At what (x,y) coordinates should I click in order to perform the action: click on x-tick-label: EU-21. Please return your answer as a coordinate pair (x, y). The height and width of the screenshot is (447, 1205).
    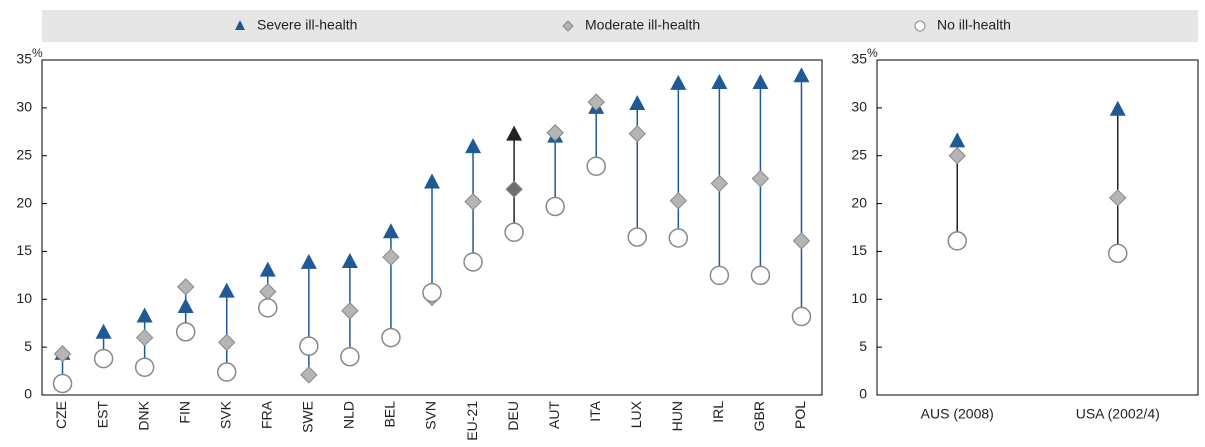
    Looking at the image, I should click on (472, 421).